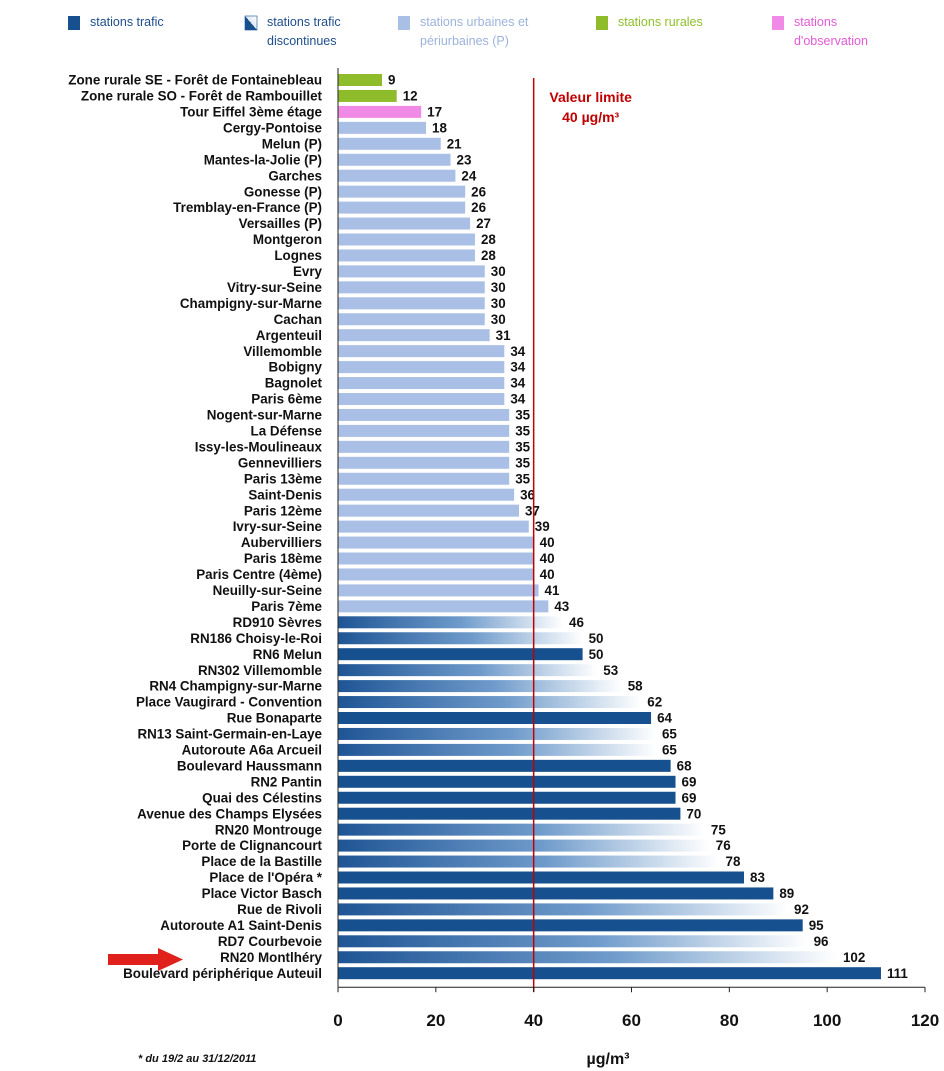 This screenshot has height=1071, width=944. I want to click on category-label: Ivry-sur-Seine, so click(277, 526).